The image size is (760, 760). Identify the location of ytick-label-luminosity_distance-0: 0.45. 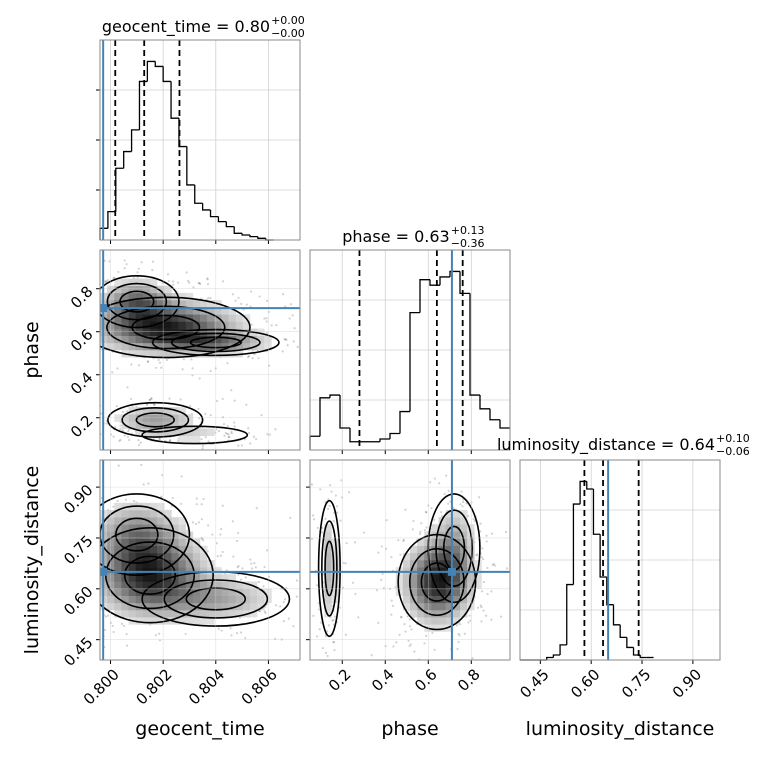
(78, 651).